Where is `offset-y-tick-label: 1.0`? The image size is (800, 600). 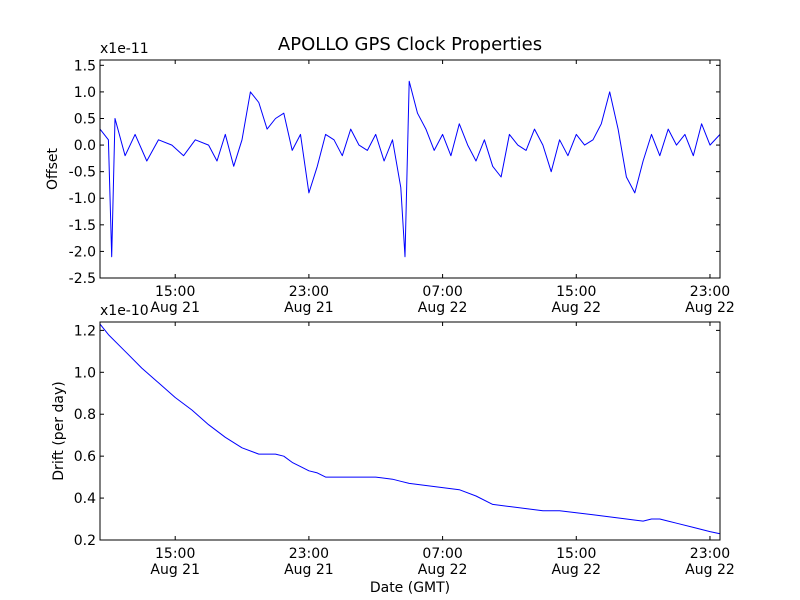
offset-y-tick-label: 1.0 is located at coordinates (85, 93).